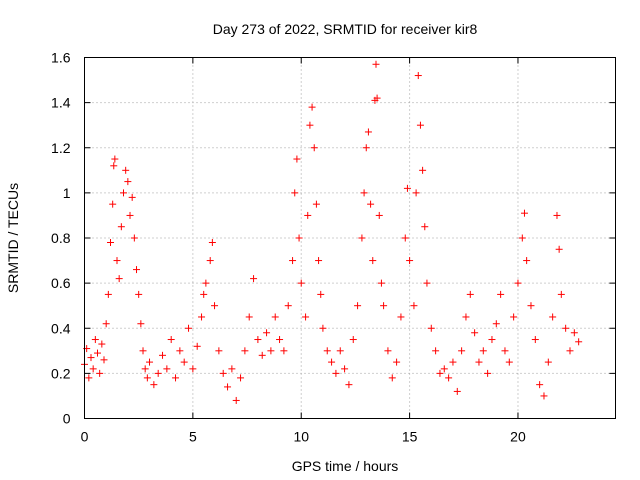 This screenshot has width=640, height=480. I want to click on x-tick-label: 15, so click(410, 437).